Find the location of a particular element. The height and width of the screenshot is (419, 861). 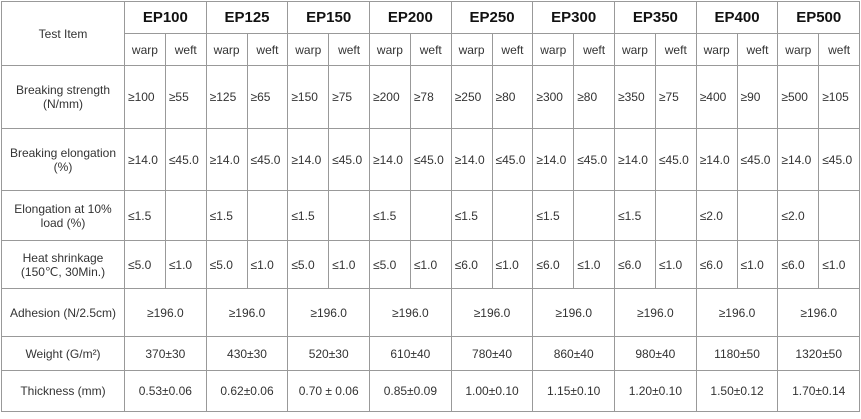

cell: ≥350 is located at coordinates (635, 97).